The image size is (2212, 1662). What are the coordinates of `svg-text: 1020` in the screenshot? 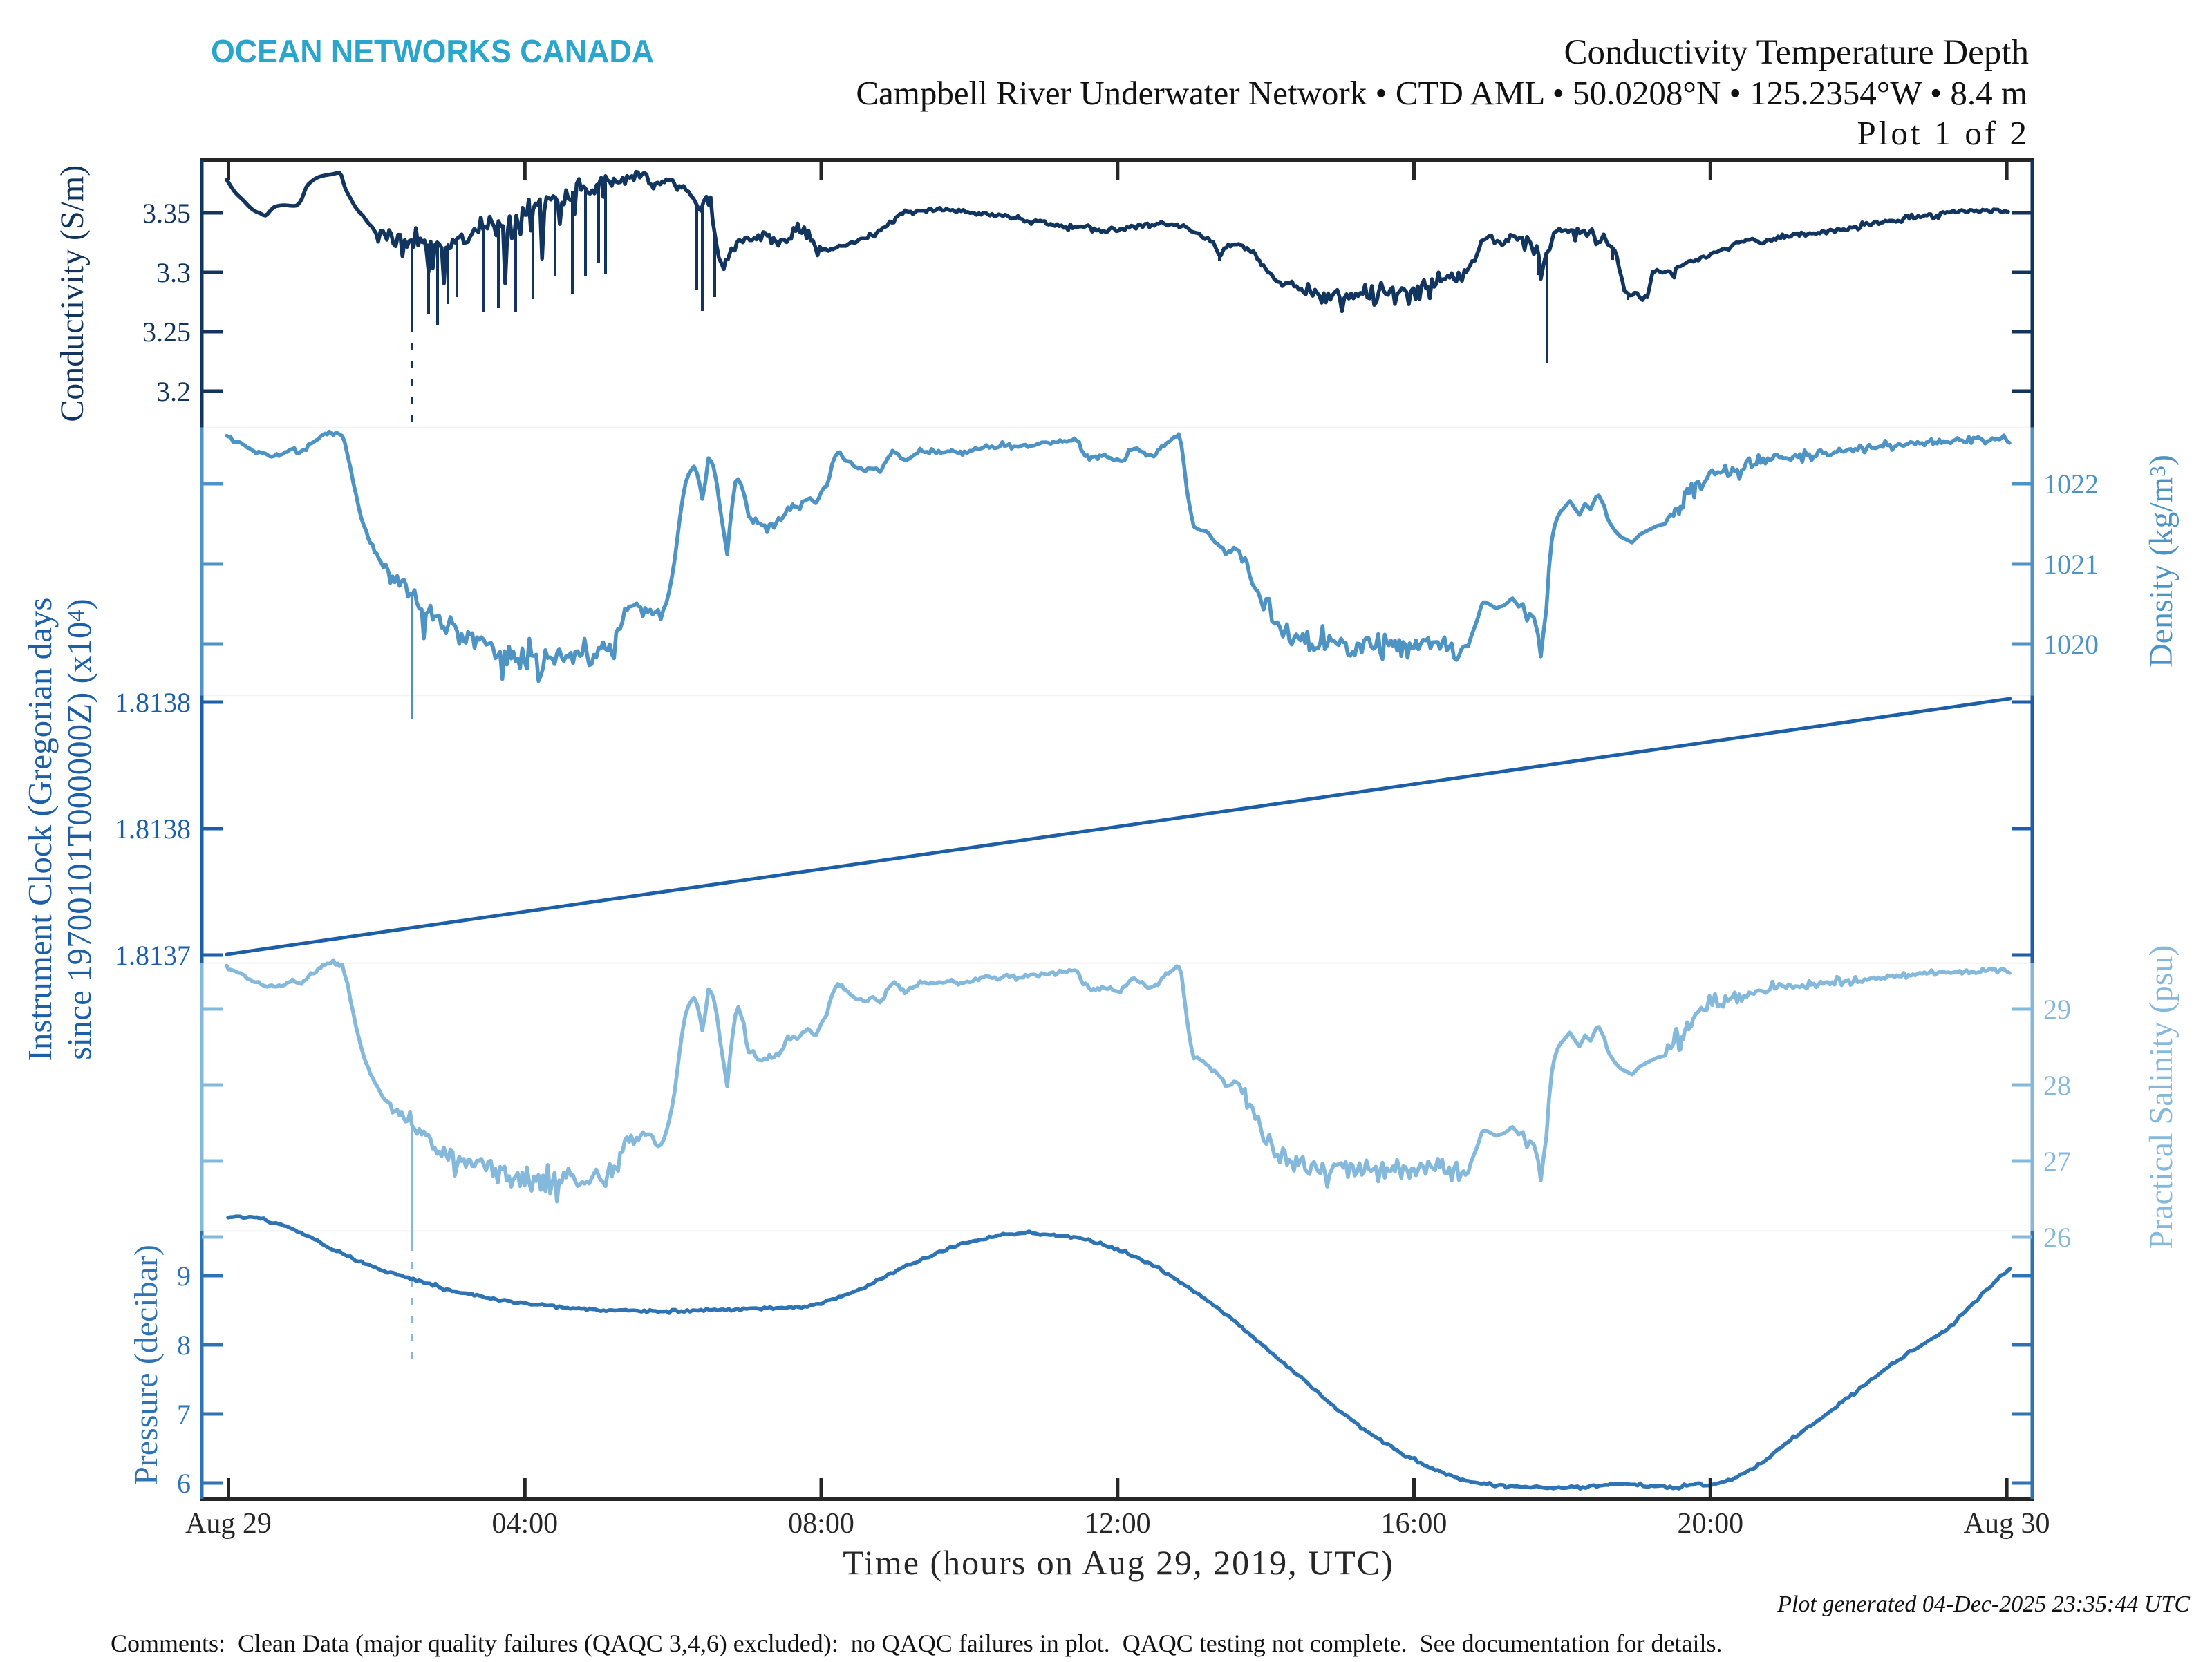 It's located at (2071, 644).